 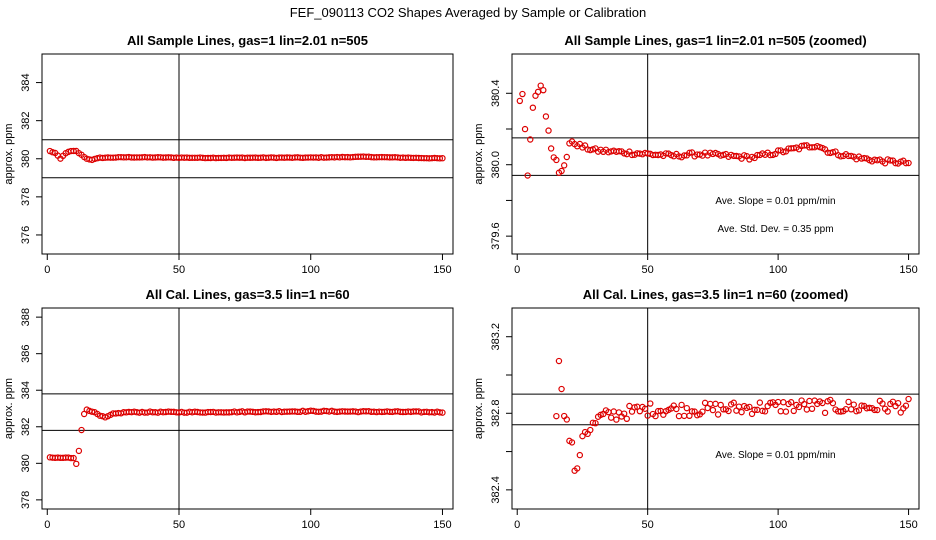 What do you see at coordinates (26, 390) in the screenshot?
I see `y-tick-label: 384` at bounding box center [26, 390].